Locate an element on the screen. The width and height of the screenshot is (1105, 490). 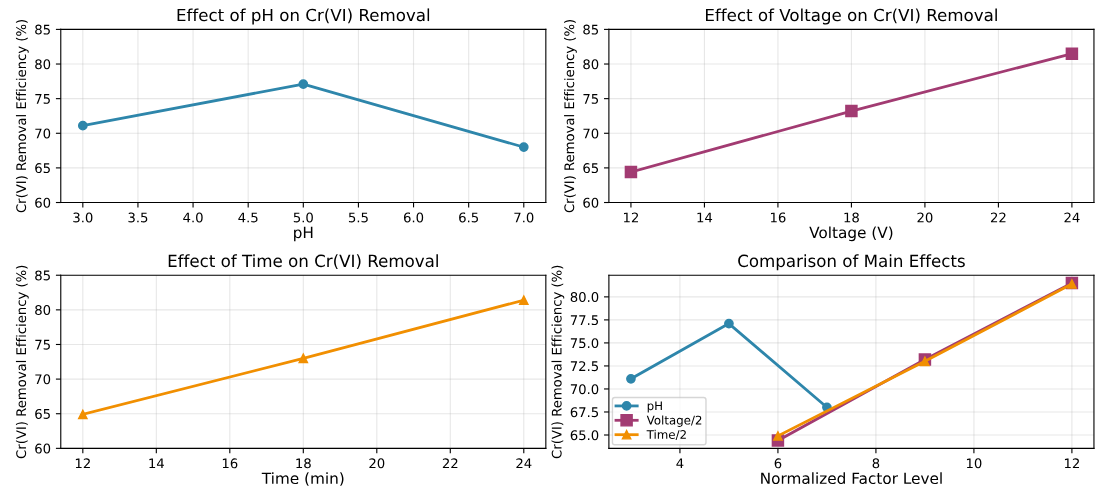
y-tick-label: 80.0 is located at coordinates (584, 297).